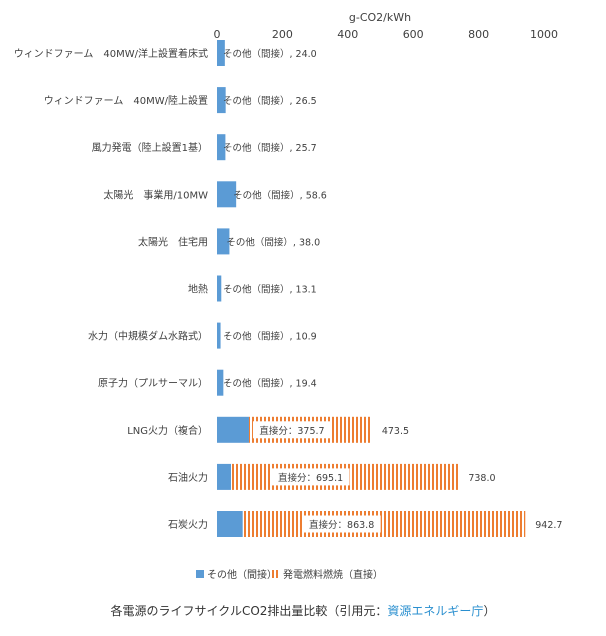 Image resolution: width=606 pixels, height=636 pixels. I want to click on indirect-data-label: その他（間接）, 25.7, so click(270, 148).